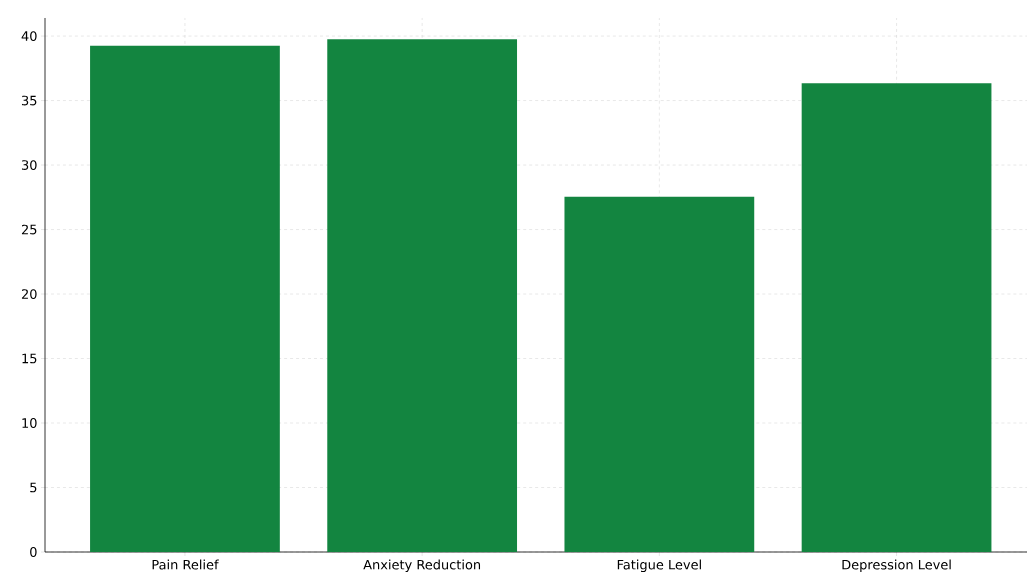 This screenshot has height=578, width=1027. What do you see at coordinates (29, 100) in the screenshot?
I see `y-tick-label: 35` at bounding box center [29, 100].